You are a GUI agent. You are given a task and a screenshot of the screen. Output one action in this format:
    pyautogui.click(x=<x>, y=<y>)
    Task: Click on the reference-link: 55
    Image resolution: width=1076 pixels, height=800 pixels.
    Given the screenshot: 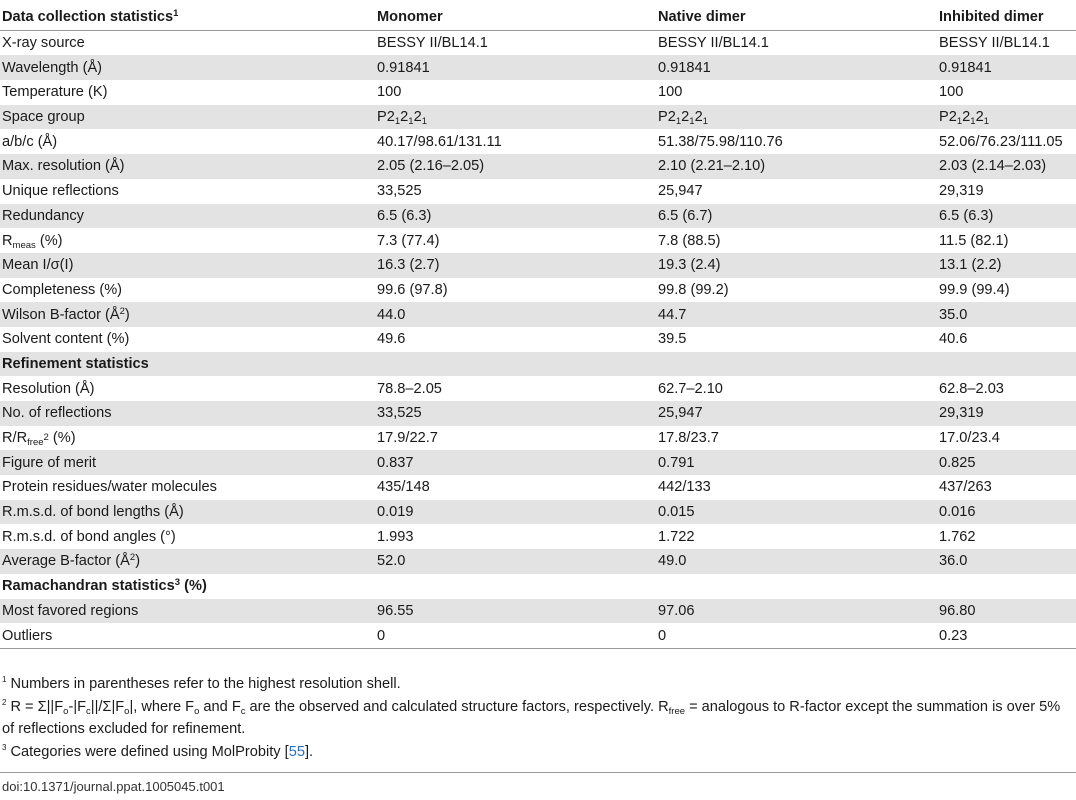 What is the action you would take?
    pyautogui.click(x=296, y=751)
    